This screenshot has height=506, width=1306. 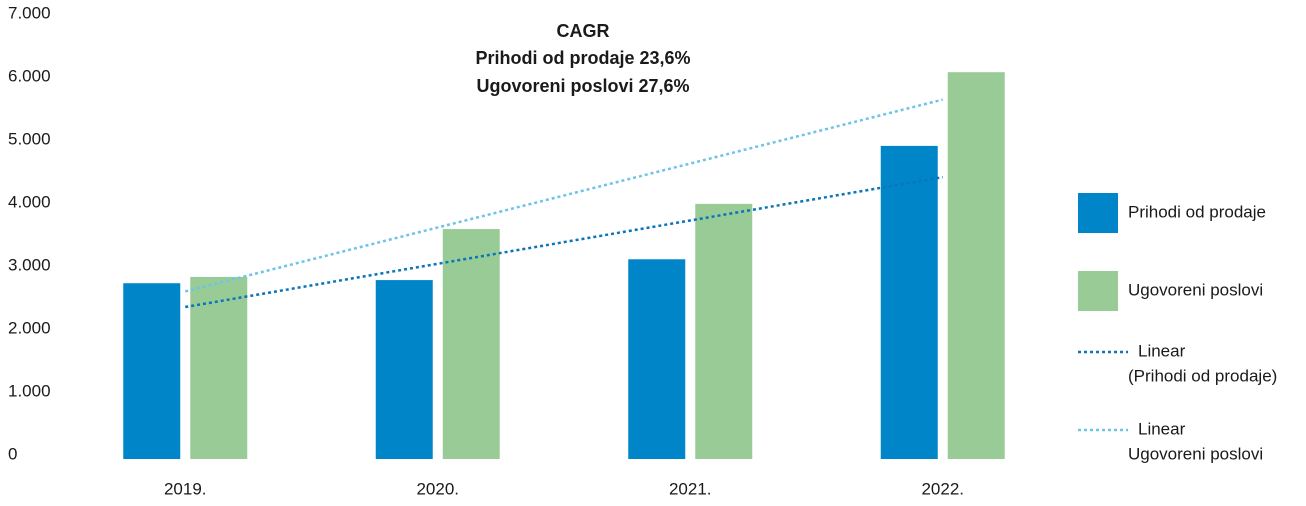 What do you see at coordinates (29, 138) in the screenshot?
I see `y-tick-label: 5.000` at bounding box center [29, 138].